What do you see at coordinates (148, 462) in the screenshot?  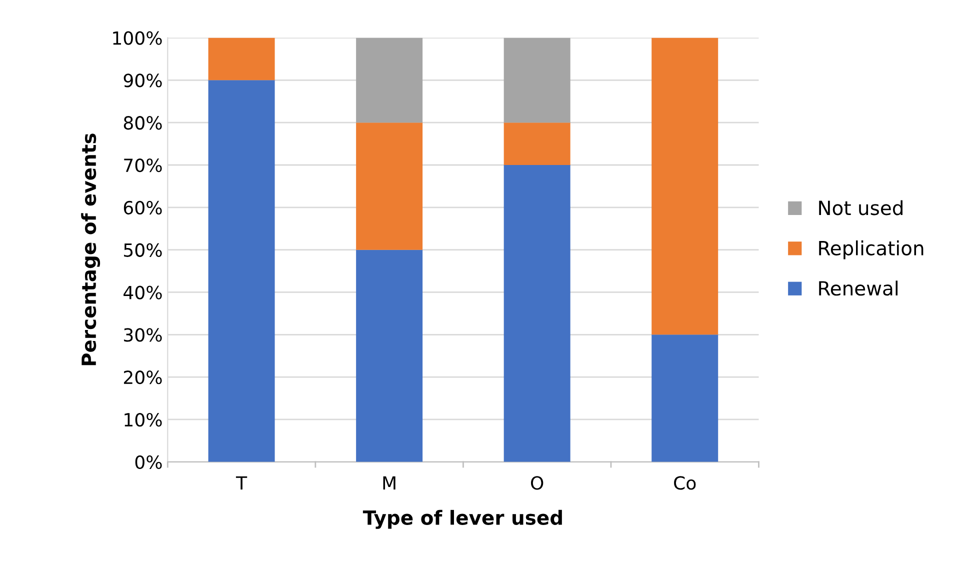 I see `y-tick-label: 0%` at bounding box center [148, 462].